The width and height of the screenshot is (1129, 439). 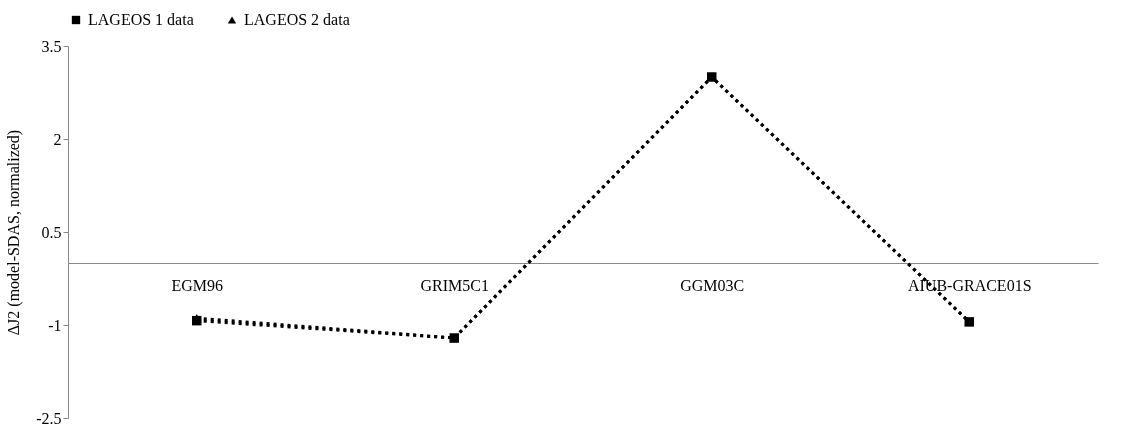 What do you see at coordinates (51, 46) in the screenshot?
I see `y-tick-label: 3.5` at bounding box center [51, 46].